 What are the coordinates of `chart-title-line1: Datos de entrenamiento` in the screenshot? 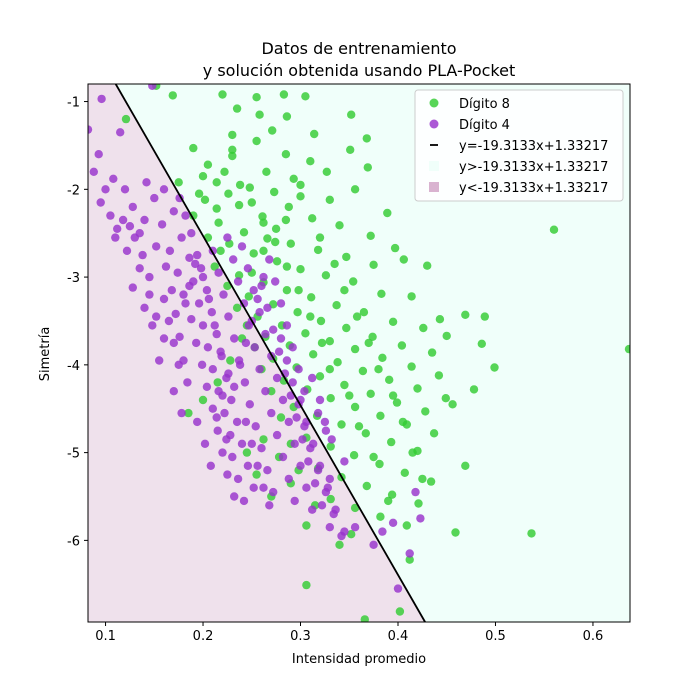 It's located at (358, 48).